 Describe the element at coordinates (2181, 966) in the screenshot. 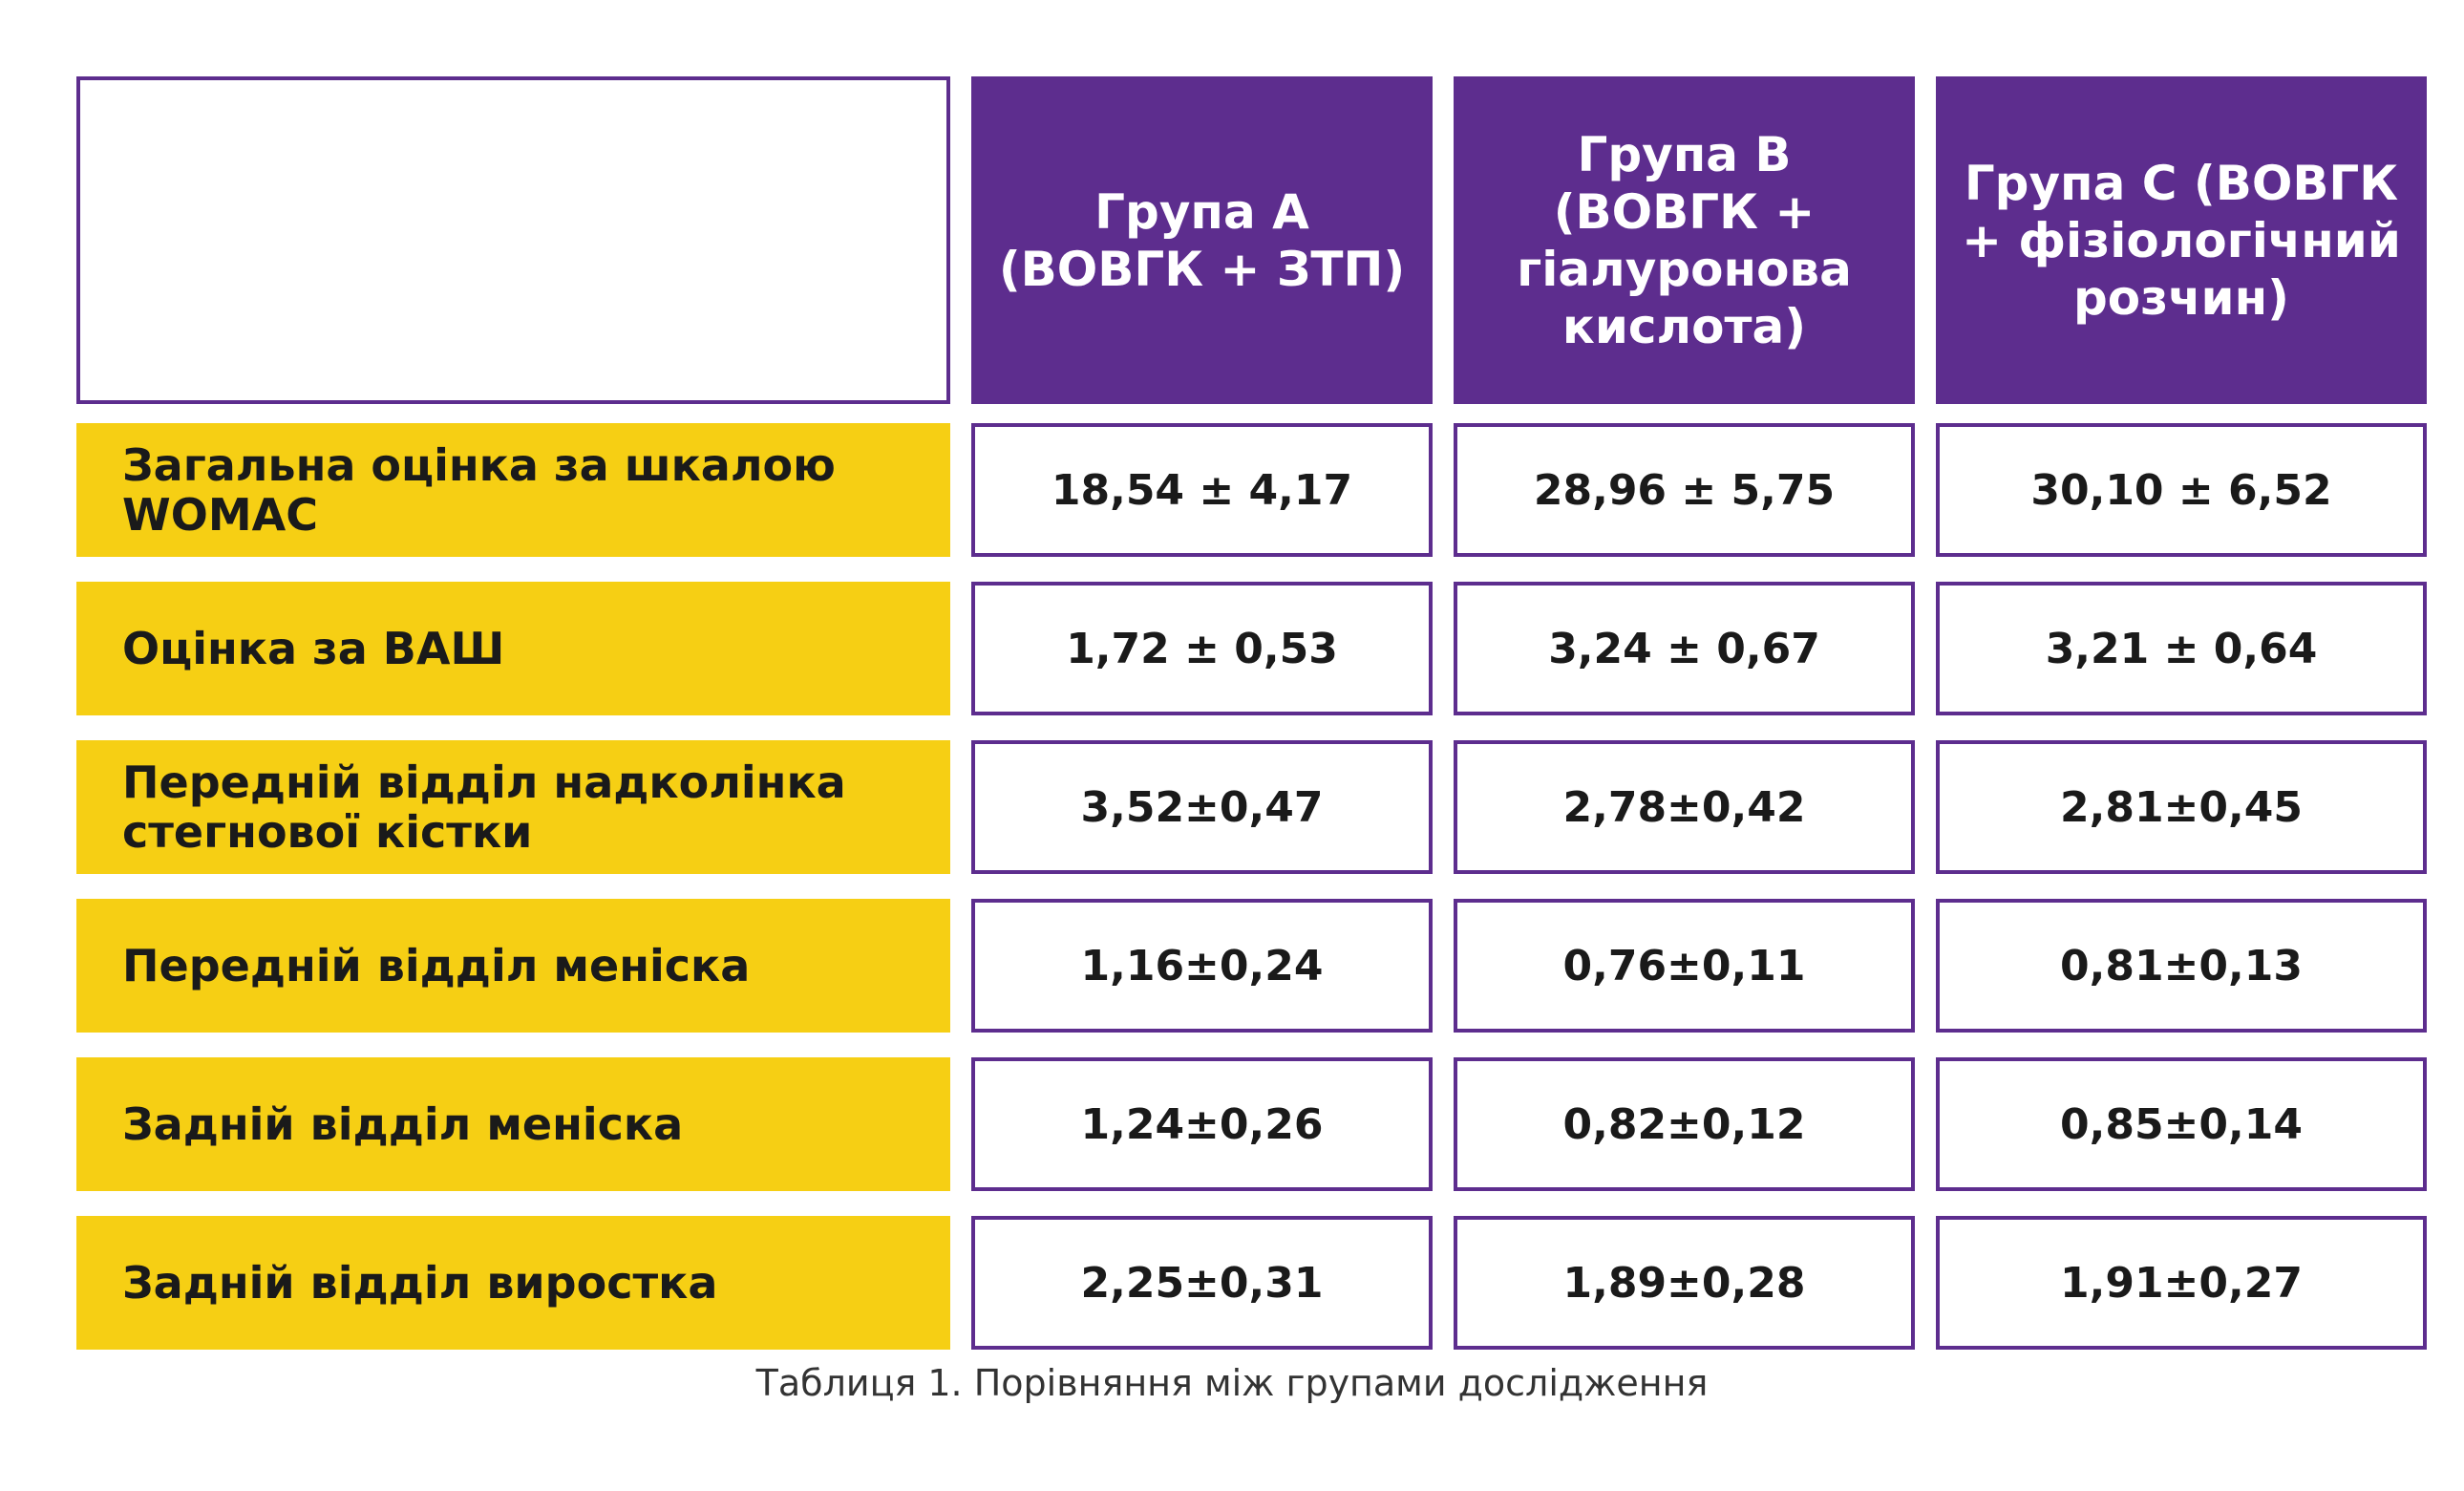

I see `table-cell: 0,81±0,13` at that location.